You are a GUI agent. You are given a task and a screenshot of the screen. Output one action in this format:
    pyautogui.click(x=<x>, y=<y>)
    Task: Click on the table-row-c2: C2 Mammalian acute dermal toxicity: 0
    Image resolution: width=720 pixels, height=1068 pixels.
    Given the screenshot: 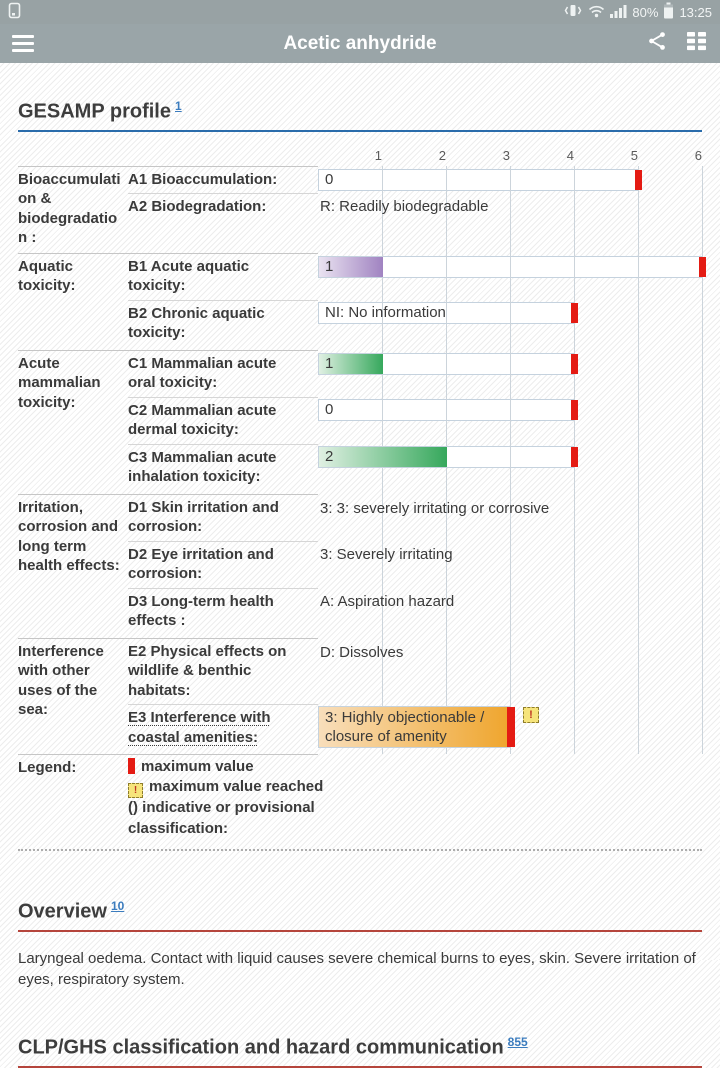 What is the action you would take?
    pyautogui.click(x=415, y=420)
    